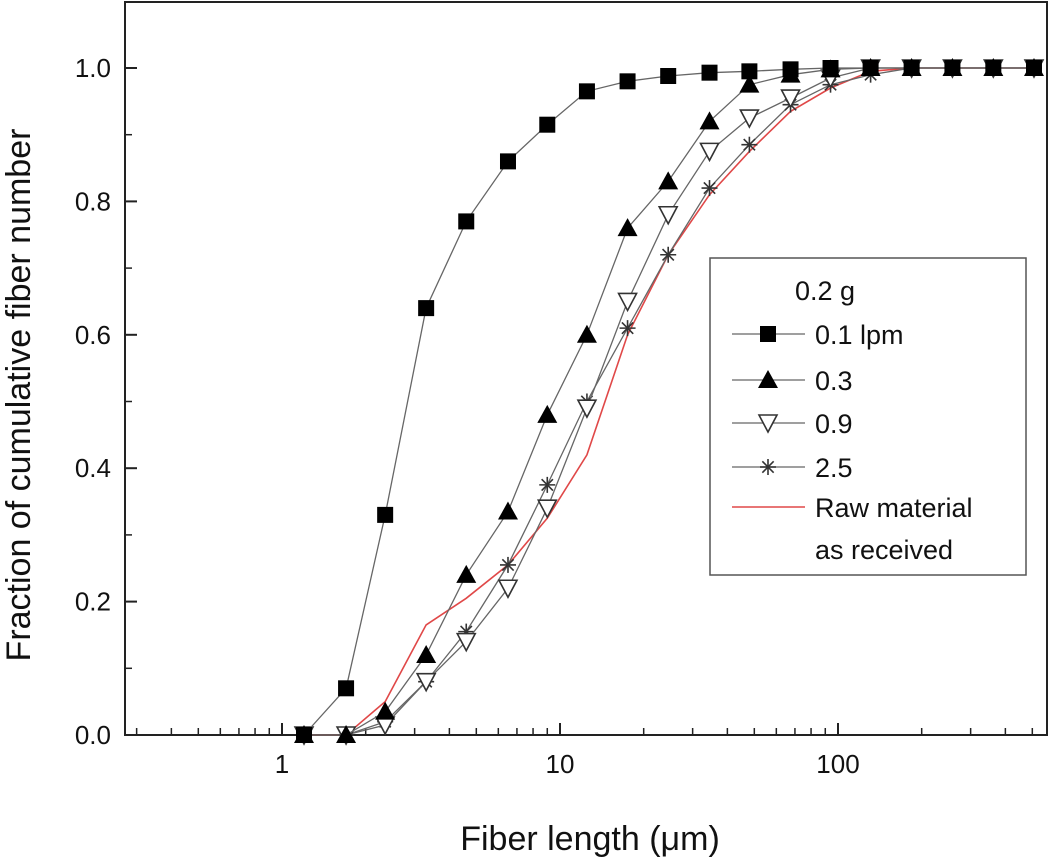  I want to click on x-tick-label: 1, so click(282, 764).